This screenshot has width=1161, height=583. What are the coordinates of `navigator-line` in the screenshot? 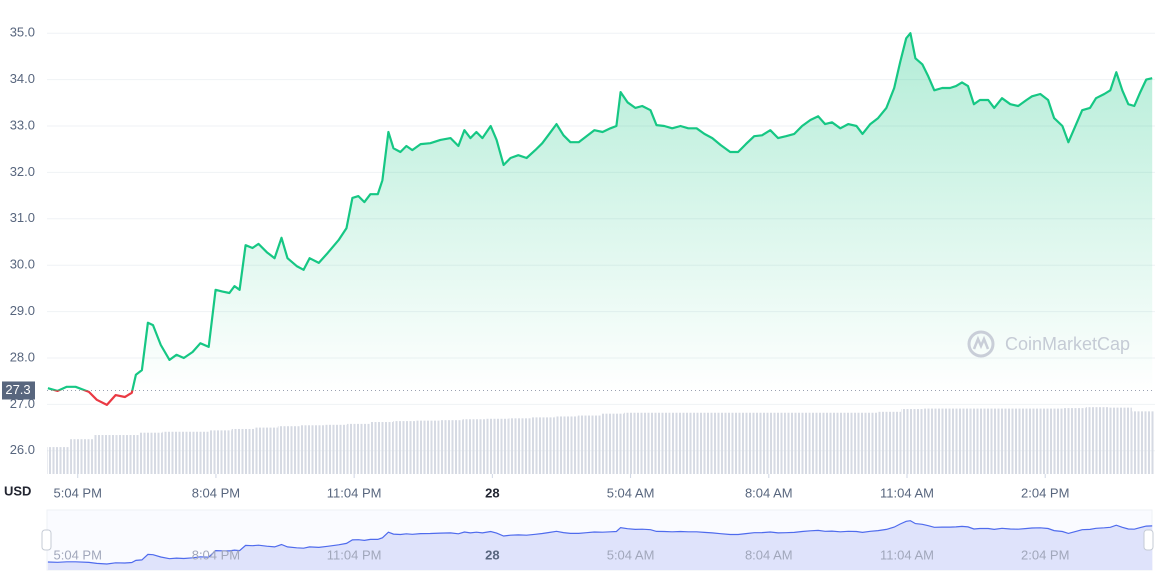 It's located at (600, 542).